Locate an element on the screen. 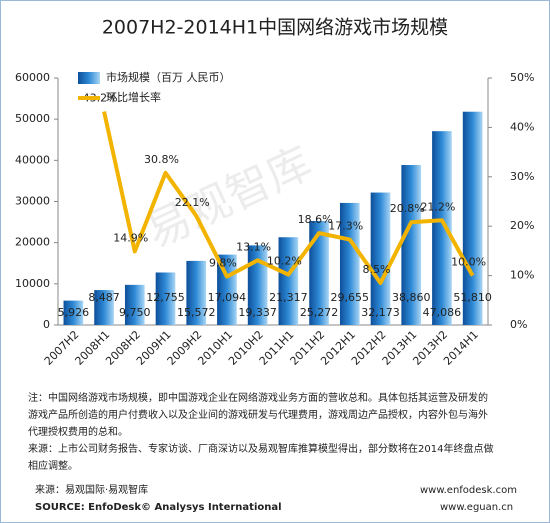  line-value-label: 10.0% is located at coordinates (468, 262).